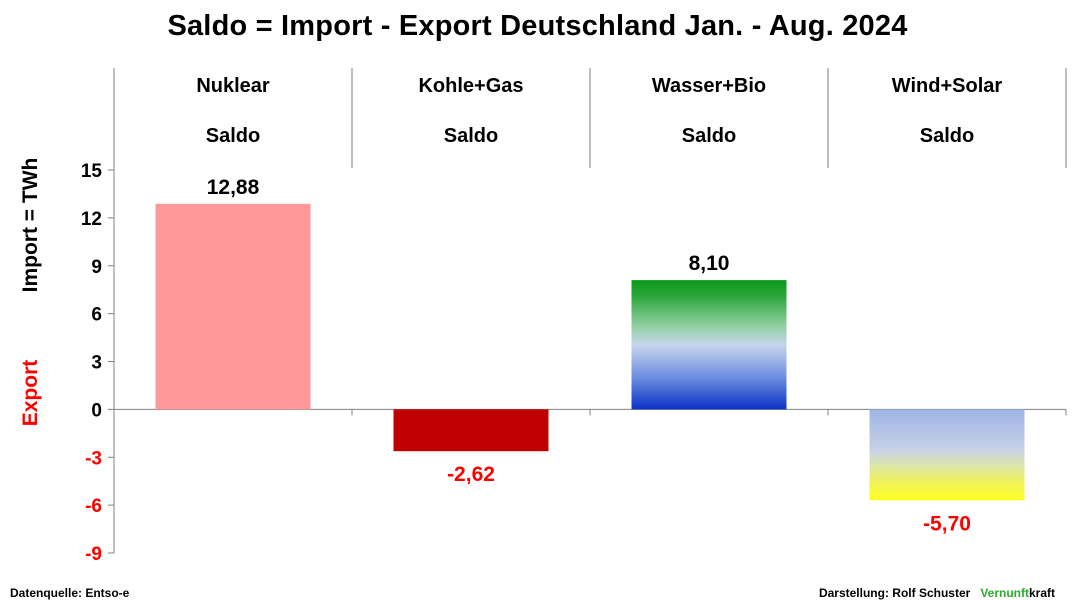 The height and width of the screenshot is (601, 1075). Describe the element at coordinates (947, 455) in the screenshot. I see `bar-wind-solar` at that location.